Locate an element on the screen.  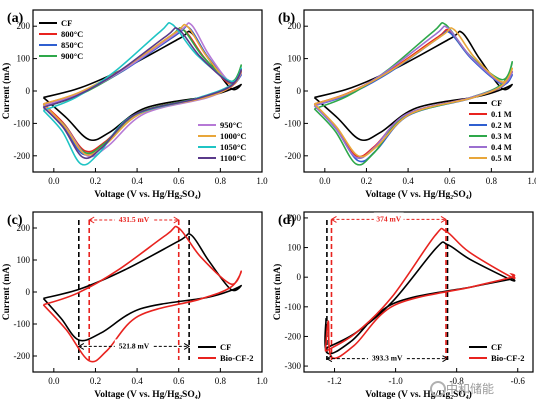
annotation-label: 374 mV is located at coordinates (388, 218).